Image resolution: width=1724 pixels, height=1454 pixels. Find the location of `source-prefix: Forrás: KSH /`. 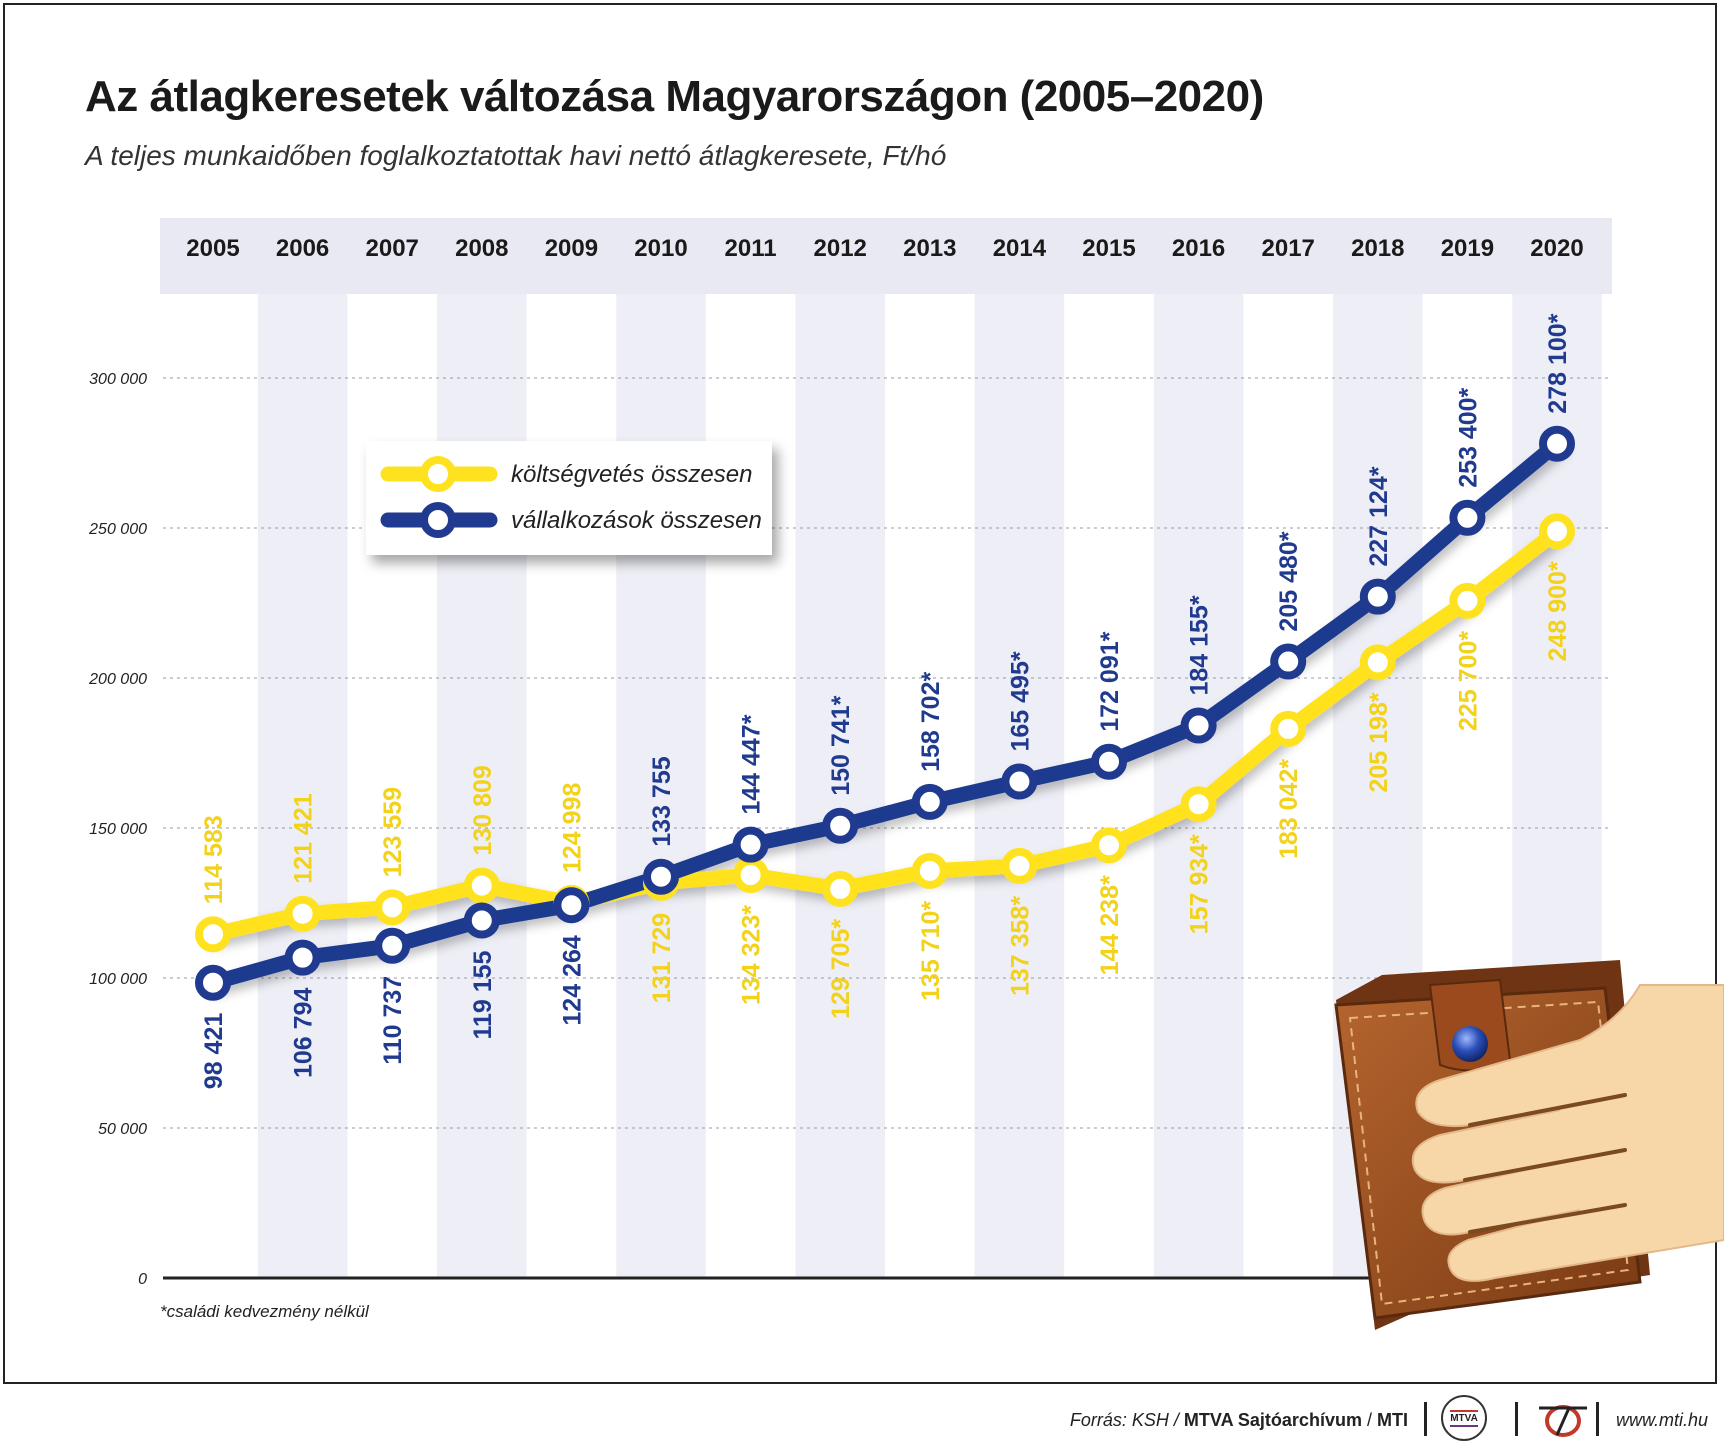

source-prefix: Forrás: KSH / is located at coordinates (1124, 1420).